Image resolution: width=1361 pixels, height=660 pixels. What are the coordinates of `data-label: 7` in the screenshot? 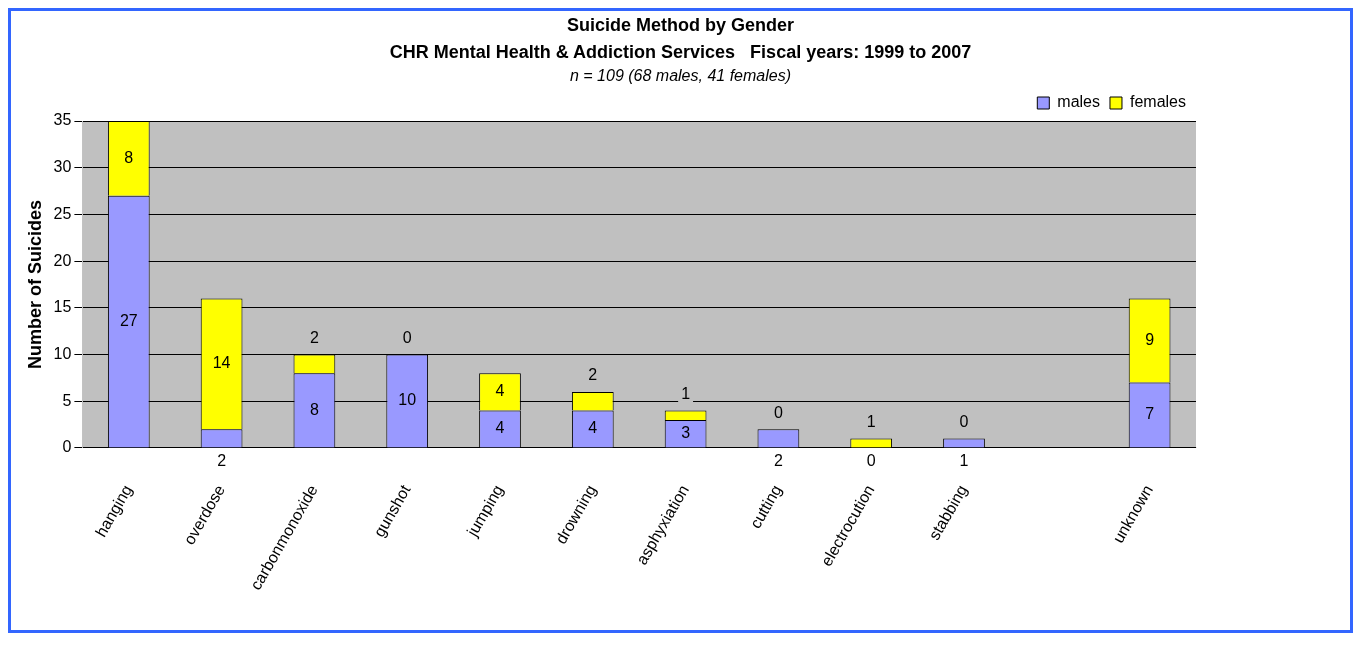 It's located at (1150, 414).